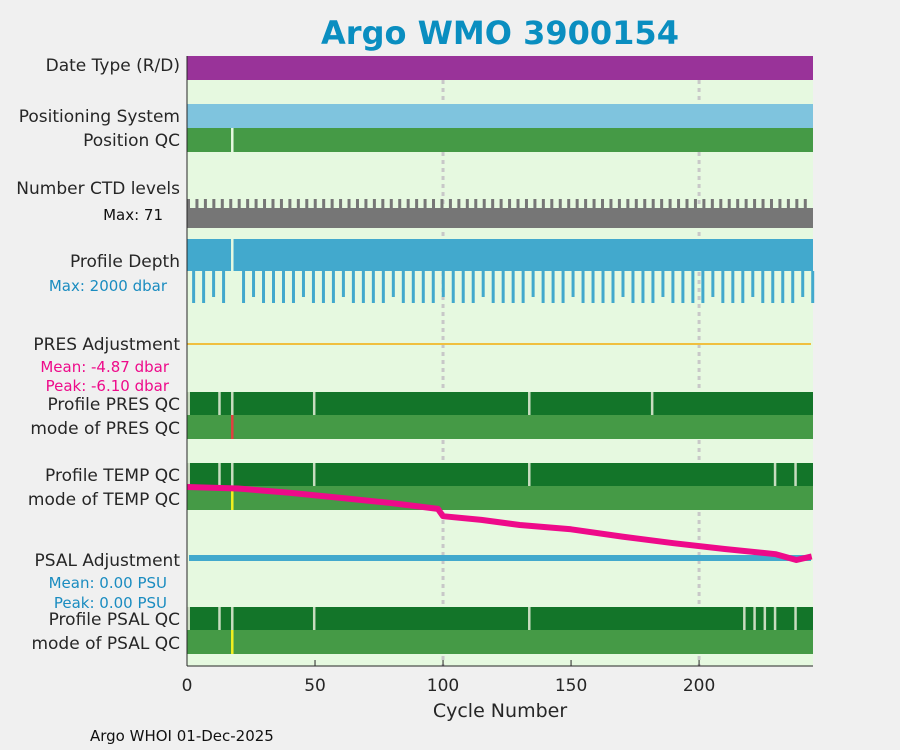  What do you see at coordinates (232, 498) in the screenshot?
I see `temp-qc-flag` at bounding box center [232, 498].